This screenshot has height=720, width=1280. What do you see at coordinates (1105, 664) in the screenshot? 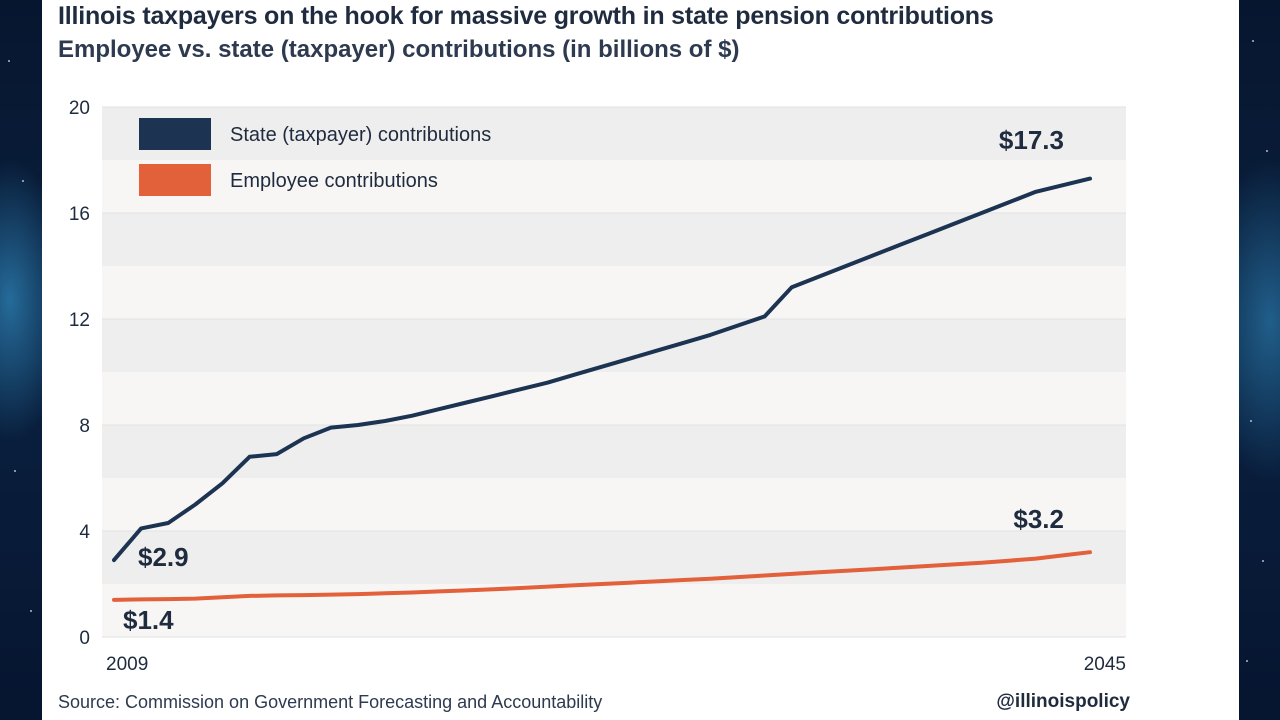
I see `x-tick-label: 2045` at bounding box center [1105, 664].